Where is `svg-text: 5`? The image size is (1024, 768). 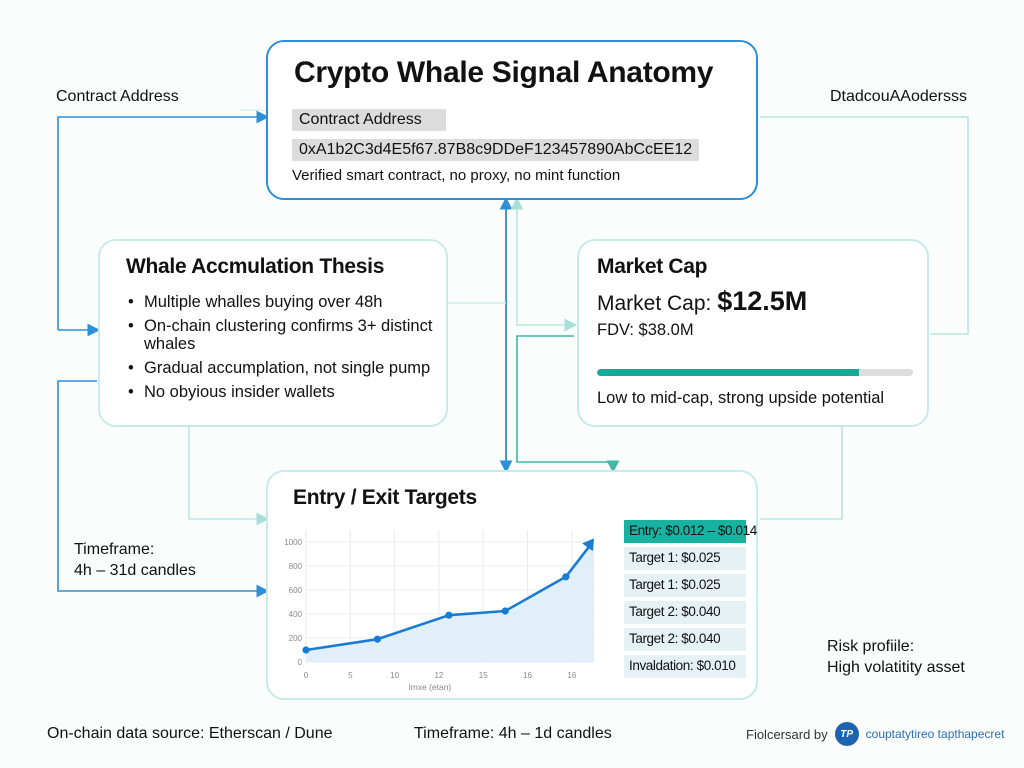 svg-text: 5 is located at coordinates (350, 675).